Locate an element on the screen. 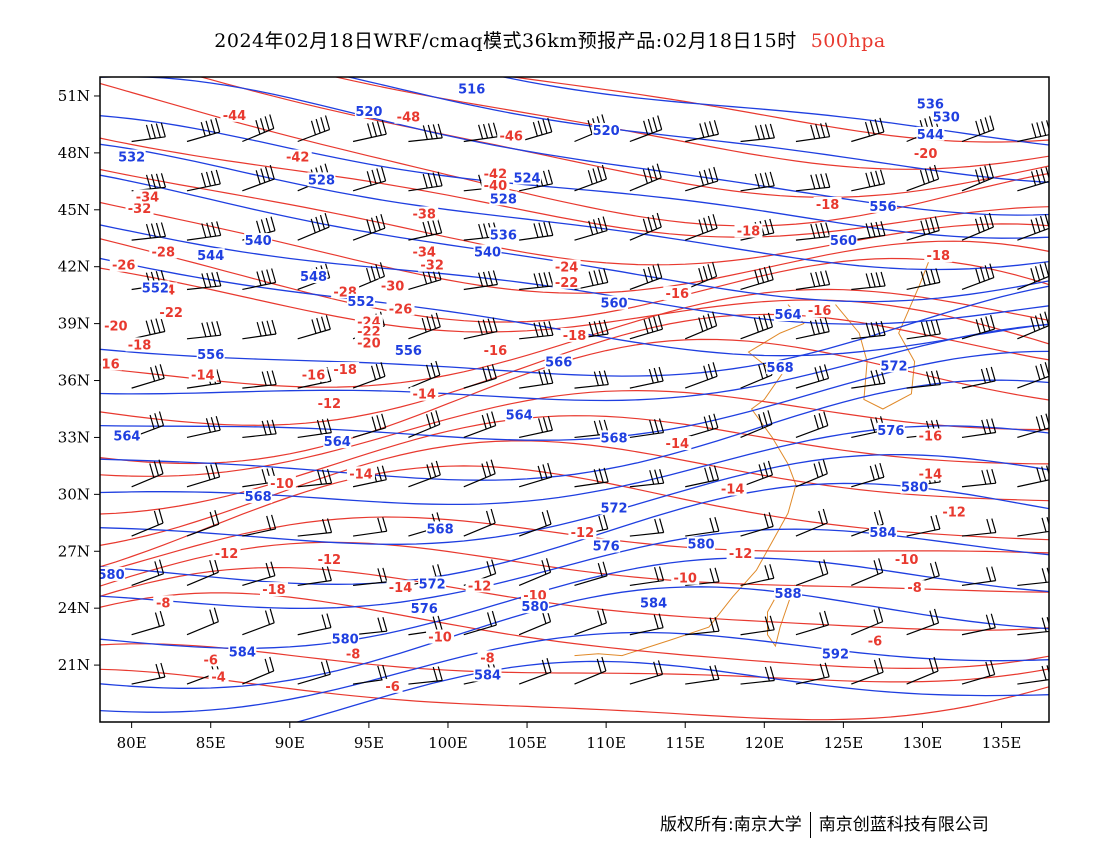  height-label: 564 is located at coordinates (787, 315).